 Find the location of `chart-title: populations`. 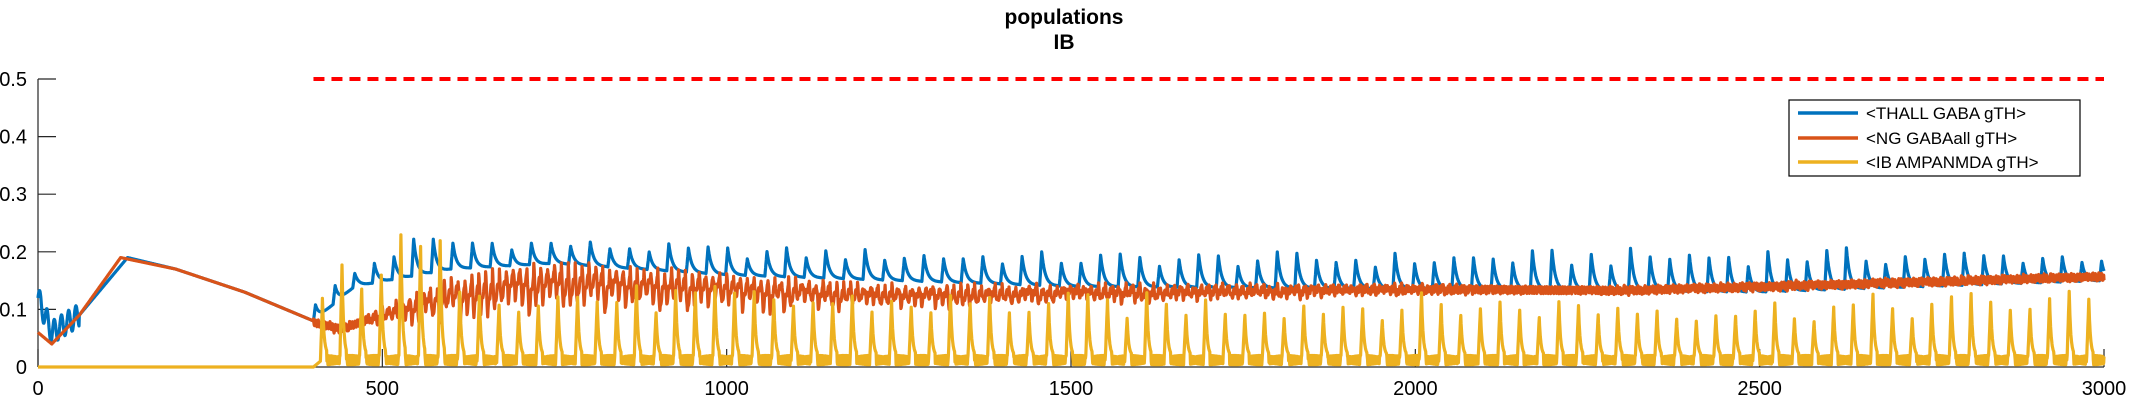

chart-title: populations is located at coordinates (1064, 17).